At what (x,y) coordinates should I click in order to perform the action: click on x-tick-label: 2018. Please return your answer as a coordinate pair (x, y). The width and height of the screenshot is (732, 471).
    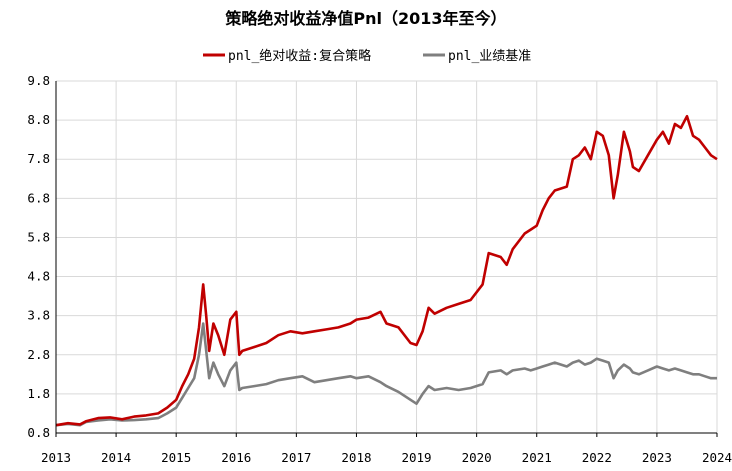
    Looking at the image, I should click on (356, 457).